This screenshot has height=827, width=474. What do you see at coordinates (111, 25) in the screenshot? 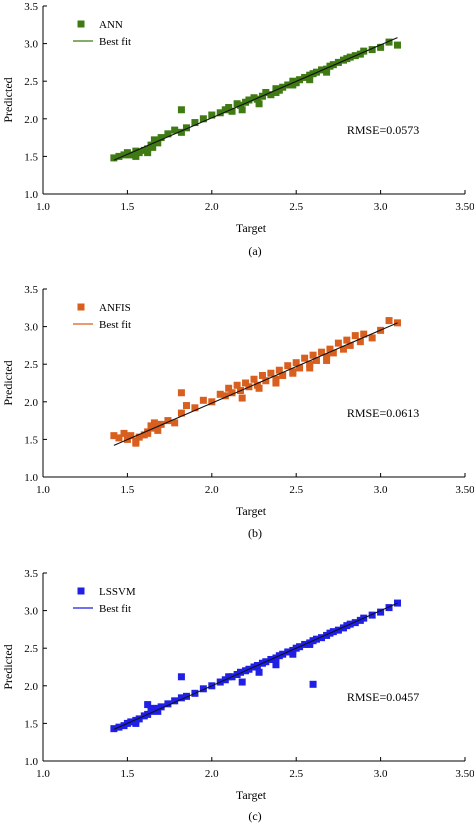
I see `legend-label-model: ANN` at bounding box center [111, 25].